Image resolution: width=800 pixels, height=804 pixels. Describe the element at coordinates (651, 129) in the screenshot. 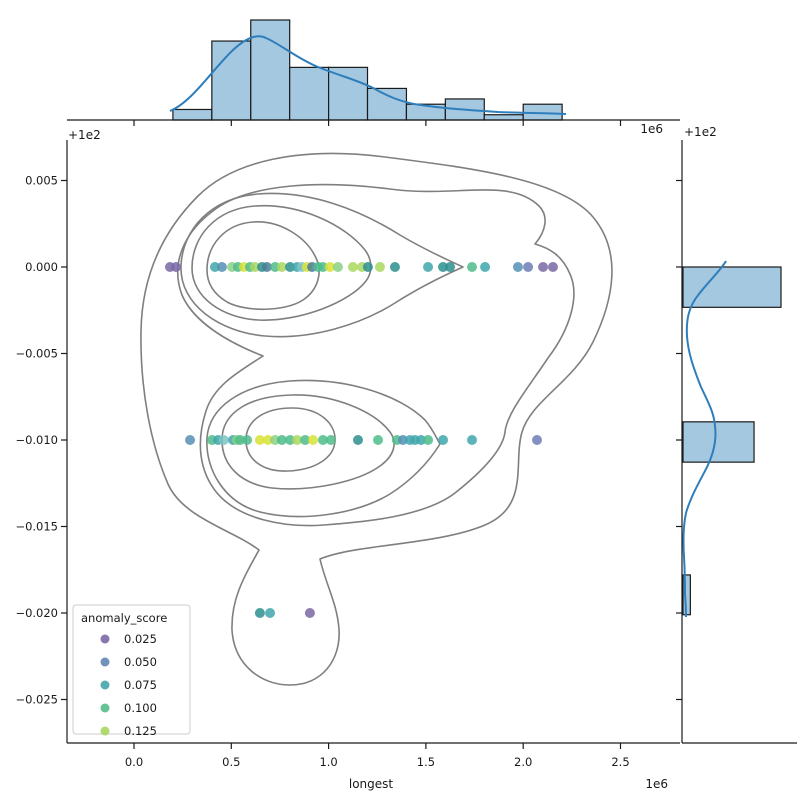

I see `top-marginal-scale-label: 1e6` at that location.